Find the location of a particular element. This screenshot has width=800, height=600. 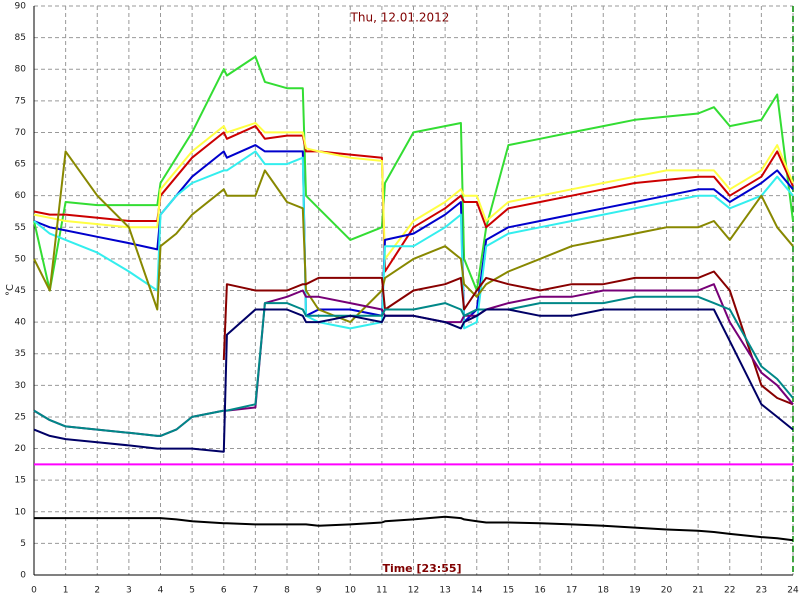

x-tick-label: 12 is located at coordinates (413, 591).